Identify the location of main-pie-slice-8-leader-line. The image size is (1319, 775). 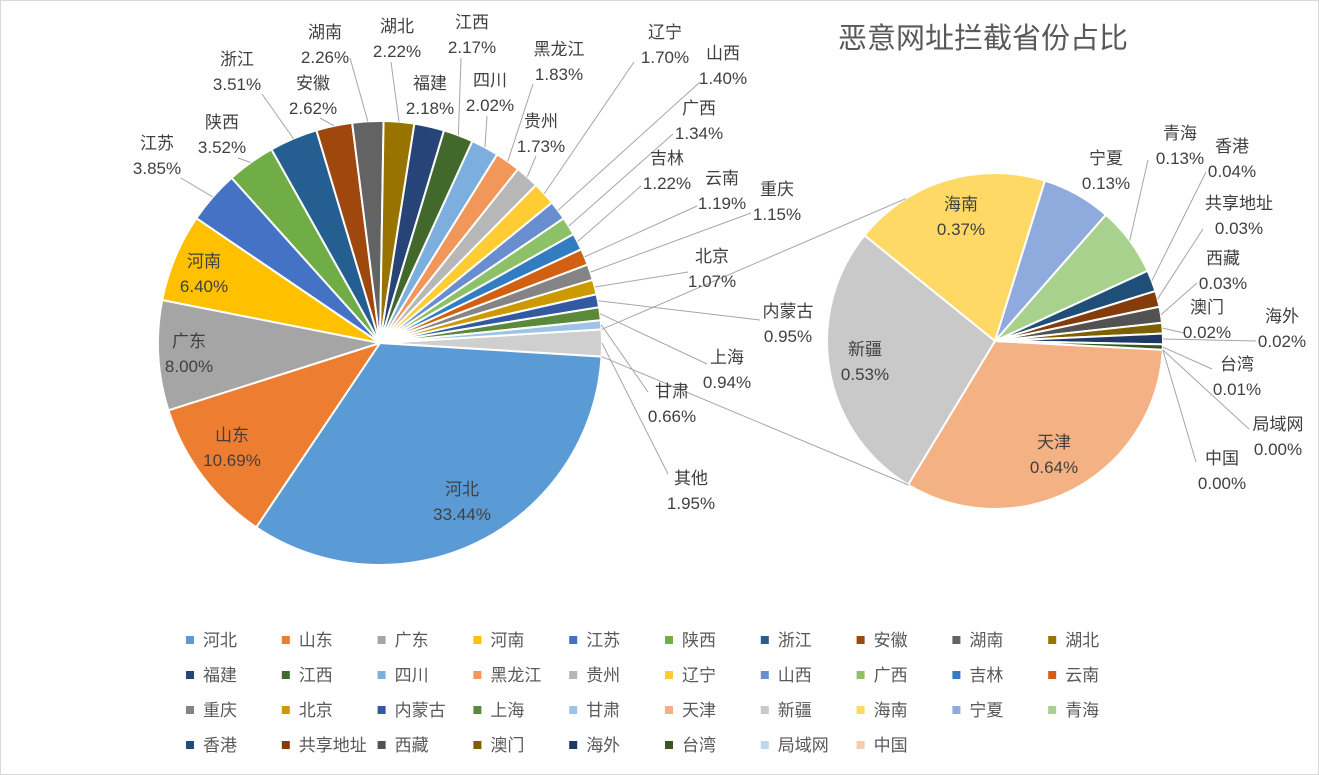
(327, 122).